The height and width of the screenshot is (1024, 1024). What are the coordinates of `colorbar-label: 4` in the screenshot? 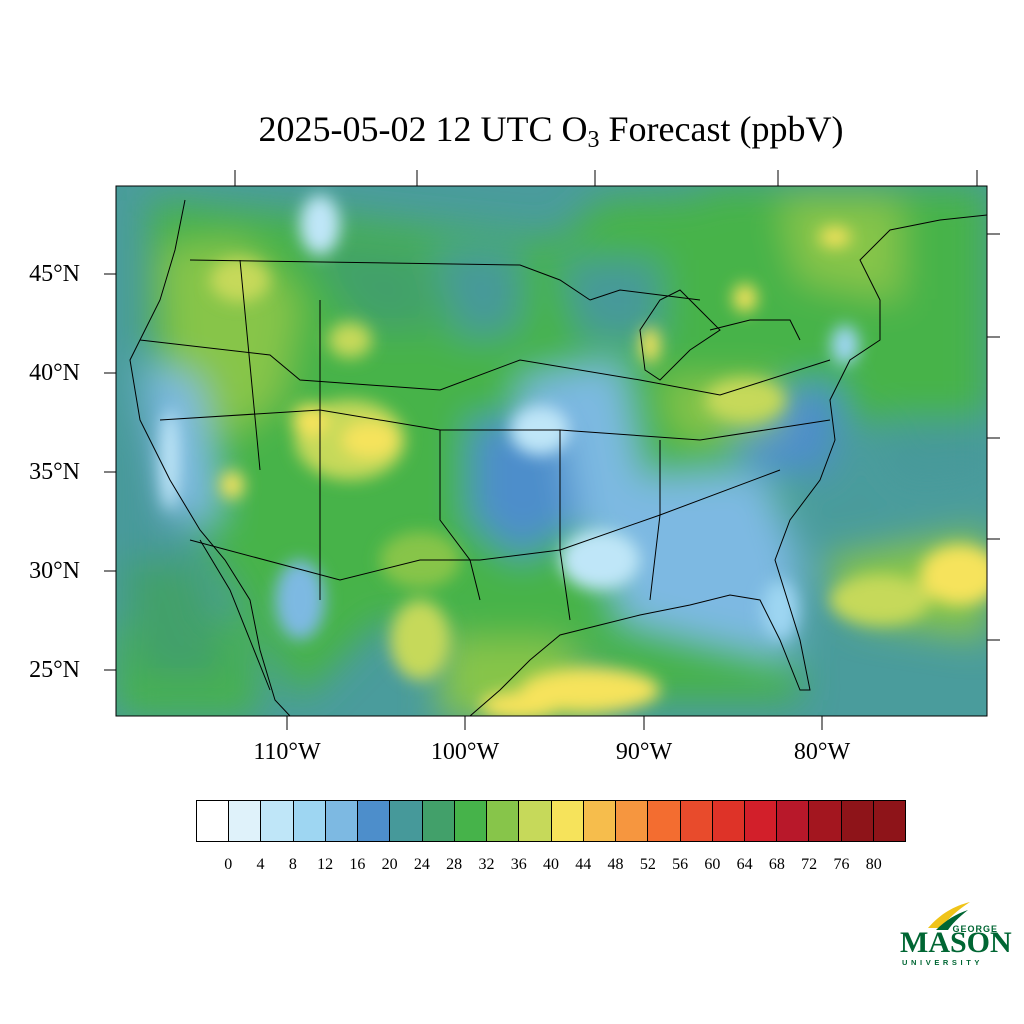 It's located at (260, 864).